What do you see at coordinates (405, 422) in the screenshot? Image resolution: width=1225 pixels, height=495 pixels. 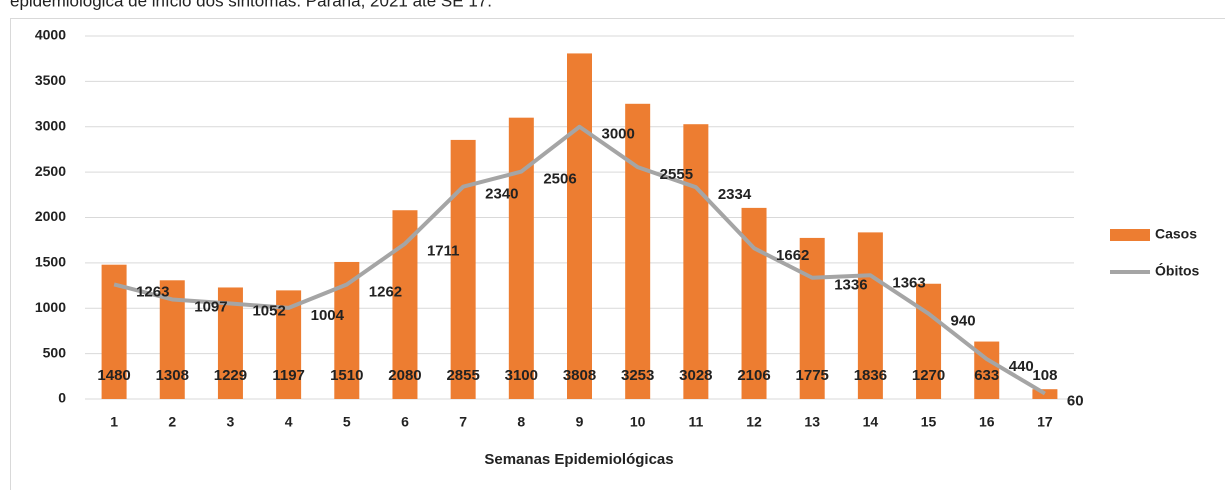 I see `x-tick-label: 6` at bounding box center [405, 422].